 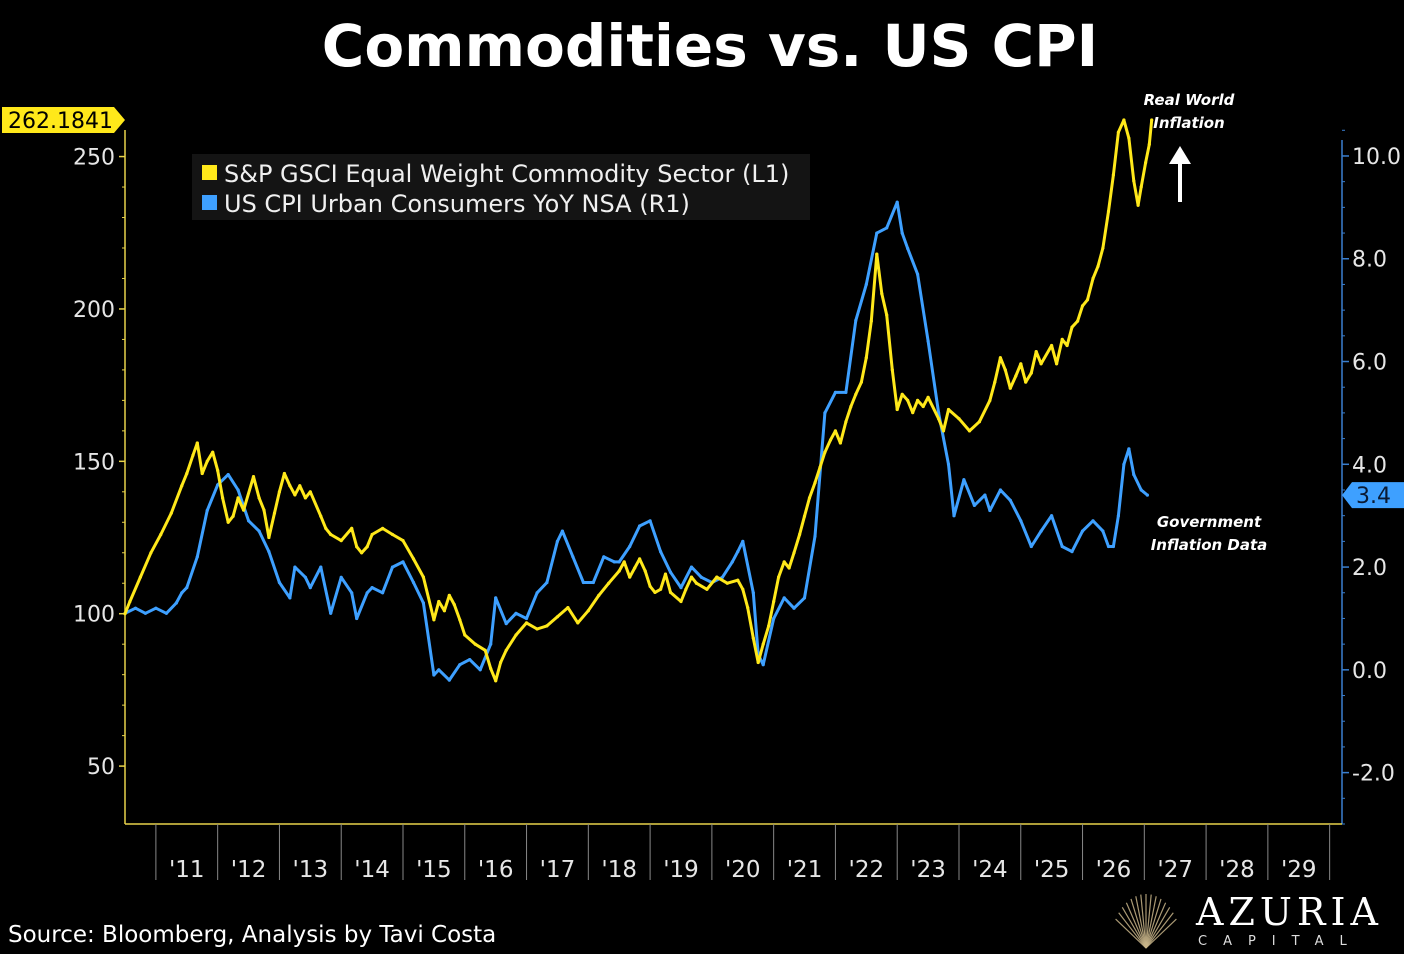 What do you see at coordinates (94, 158) in the screenshot?
I see `left-tick-label: 250` at bounding box center [94, 158].